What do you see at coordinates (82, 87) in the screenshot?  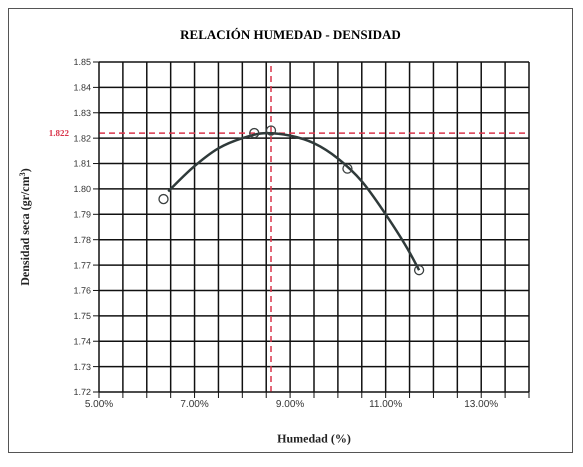 I see `y-tick-label: 1.84` at bounding box center [82, 87].